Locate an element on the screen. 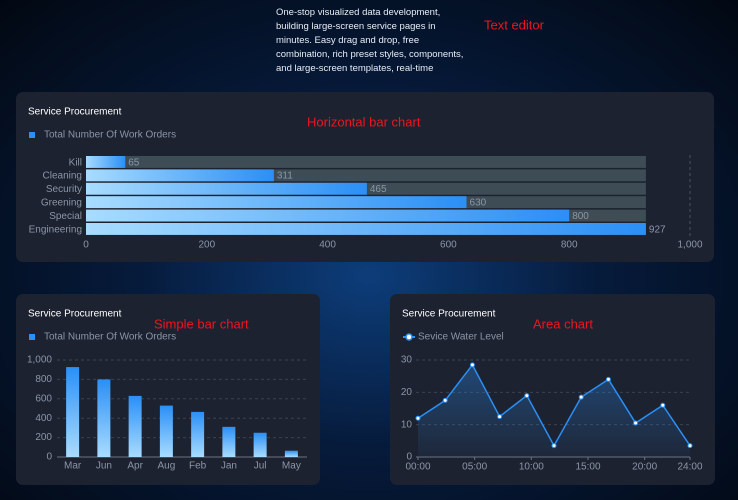 The image size is (738, 500). x-tick-label: Jun is located at coordinates (104, 466).